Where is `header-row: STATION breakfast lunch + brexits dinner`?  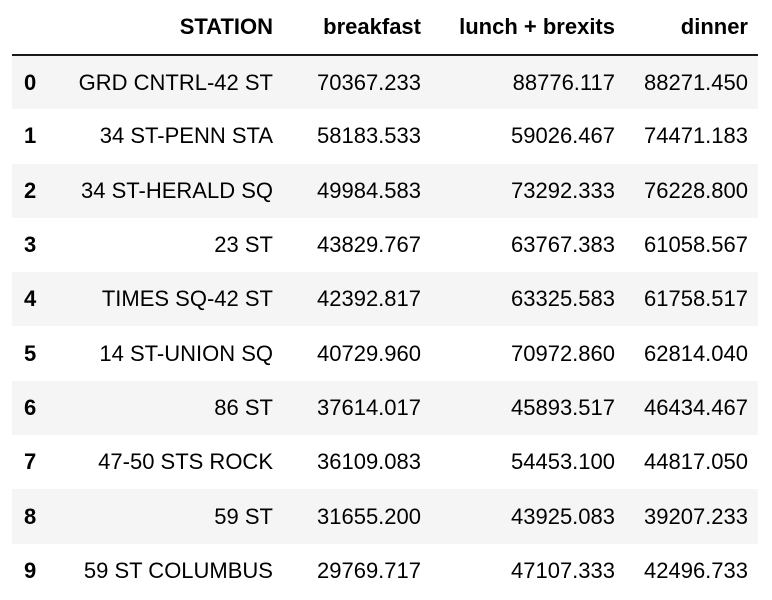 header-row: STATION breakfast lunch + brexits dinner is located at coordinates (385, 28).